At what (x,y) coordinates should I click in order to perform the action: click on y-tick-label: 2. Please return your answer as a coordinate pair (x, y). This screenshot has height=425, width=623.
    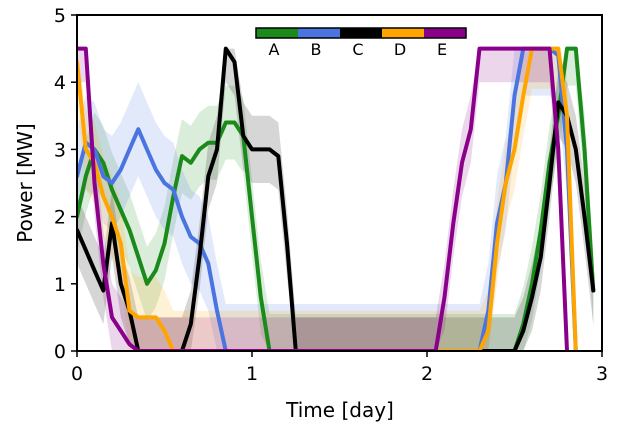
    Looking at the image, I should click on (60, 218).